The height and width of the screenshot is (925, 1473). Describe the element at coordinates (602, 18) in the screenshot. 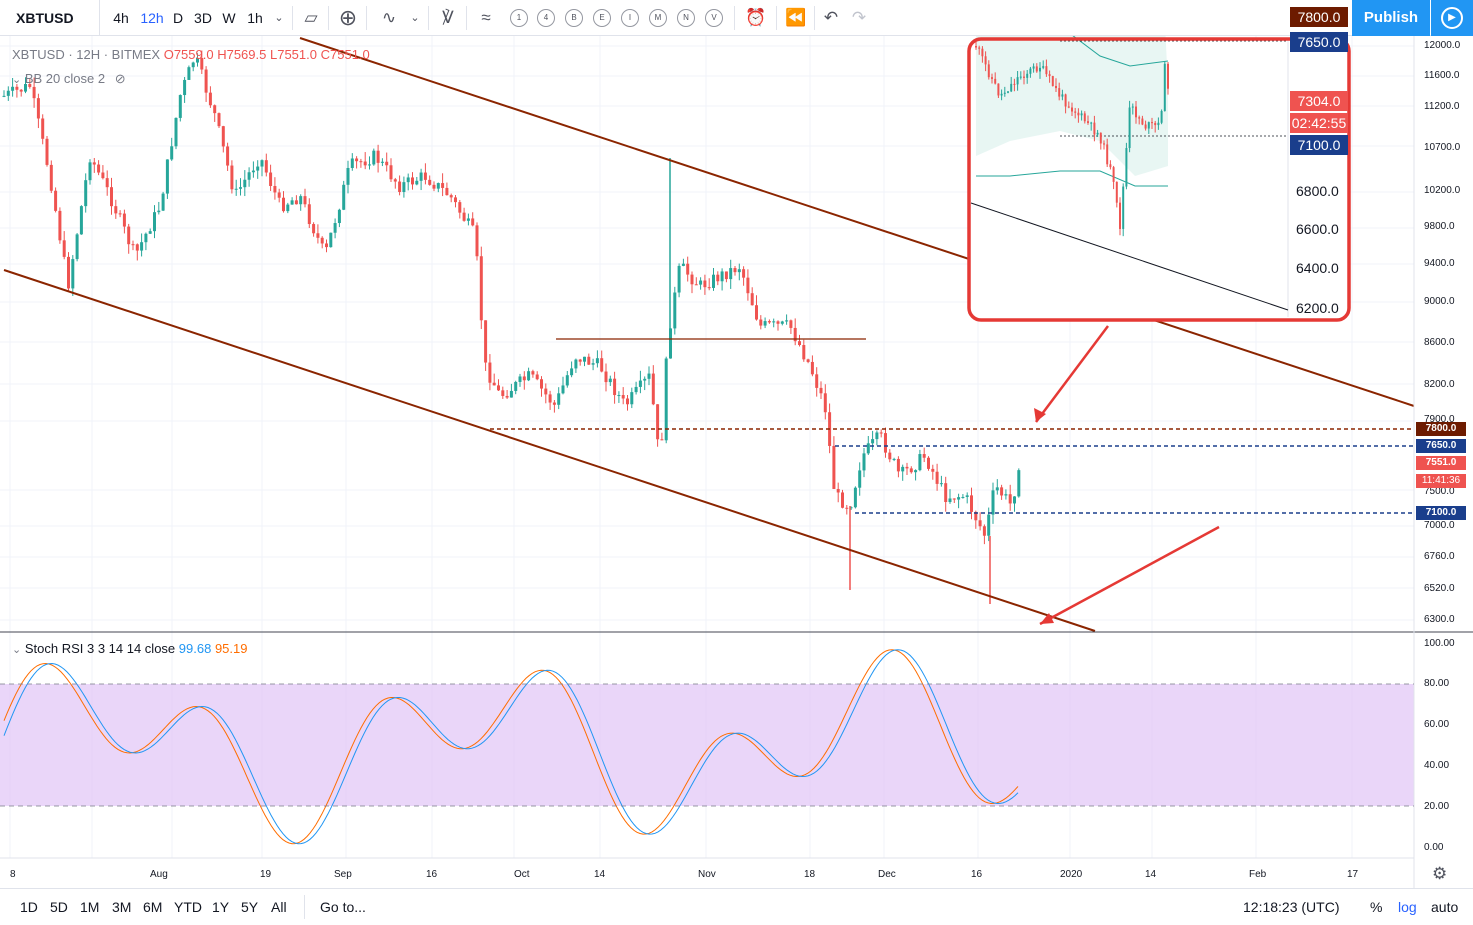

I see `indicator-circle-e: E` at that location.